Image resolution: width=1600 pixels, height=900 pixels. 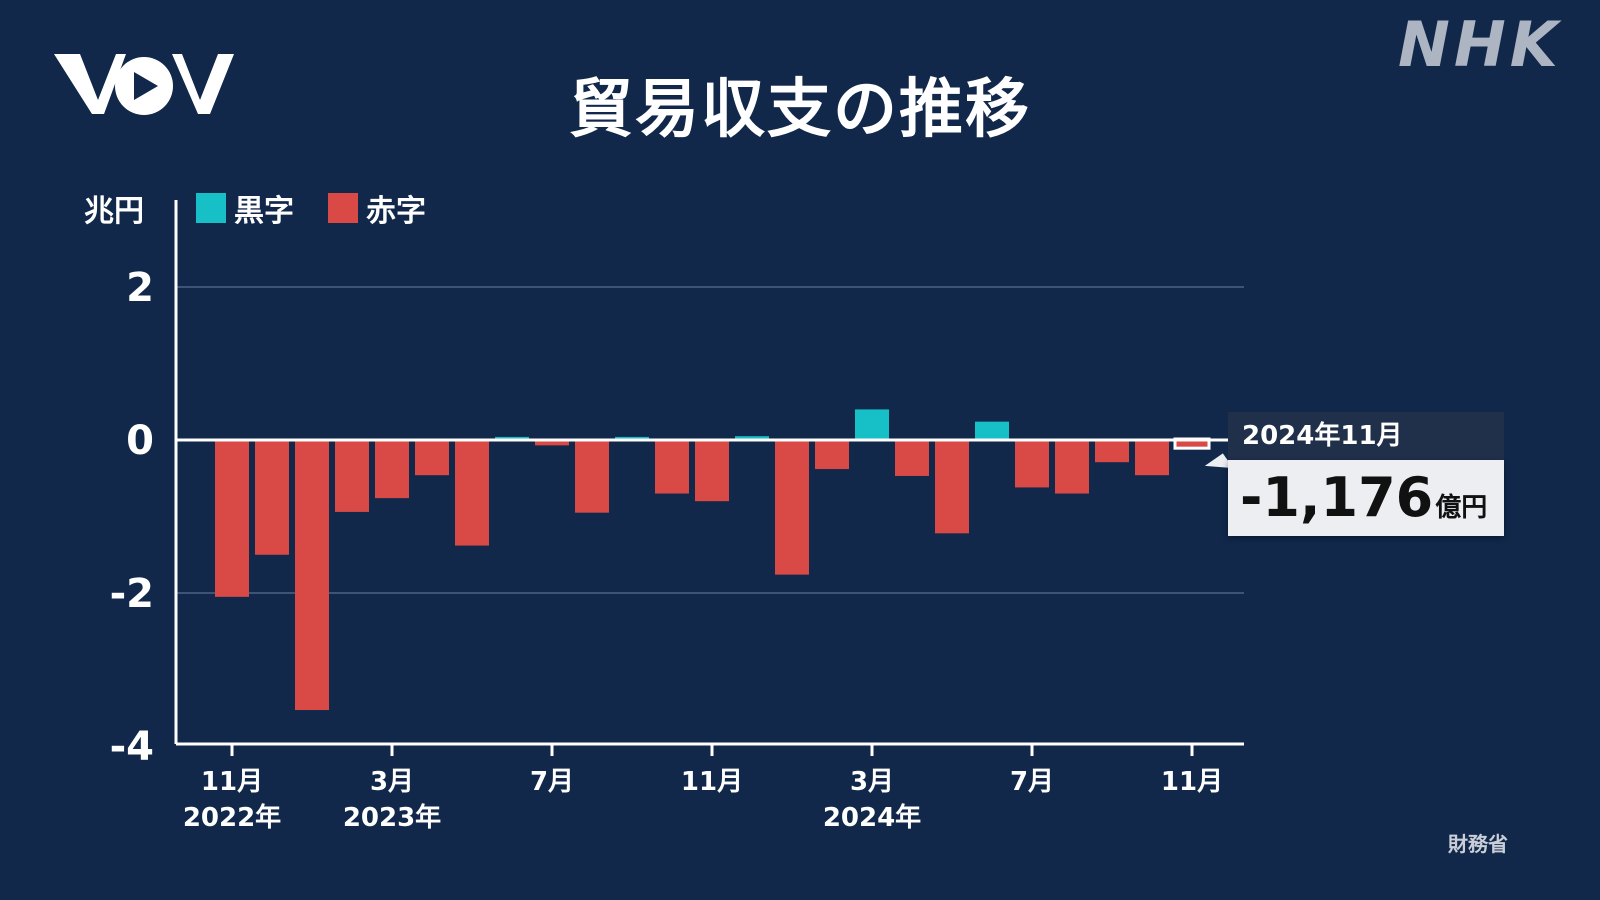 I want to click on legend-label-deficit: 赤字, so click(x=396, y=211).